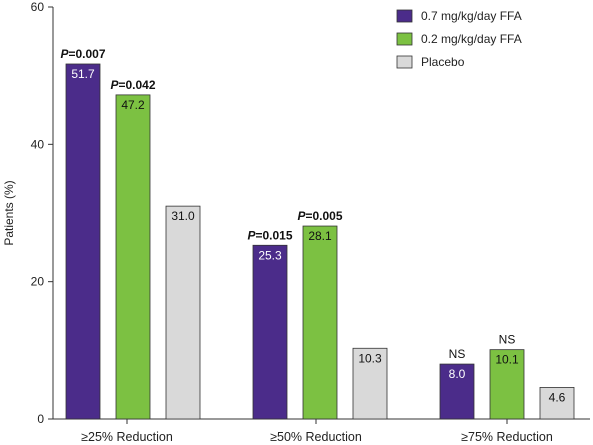 The image size is (593, 445). I want to click on legend-label: 0.7 mg/kg/day FFA, so click(471, 16).